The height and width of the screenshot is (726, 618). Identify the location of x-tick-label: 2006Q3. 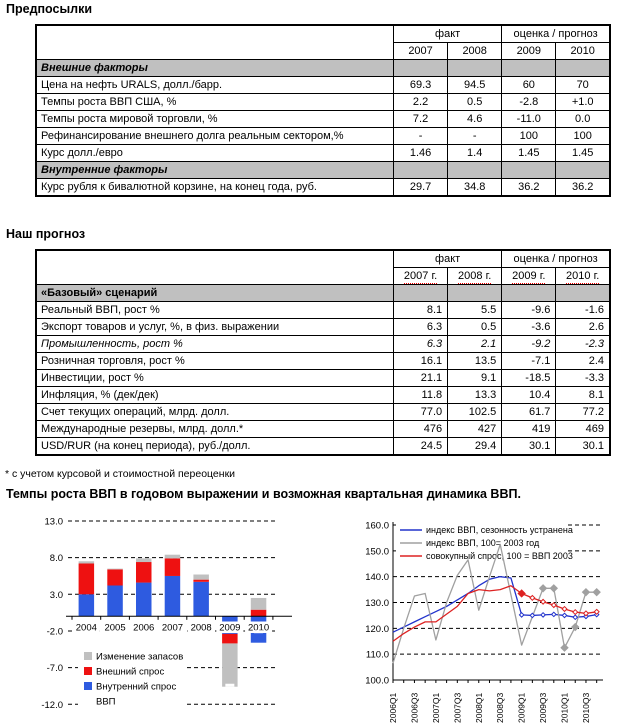
(414, 707).